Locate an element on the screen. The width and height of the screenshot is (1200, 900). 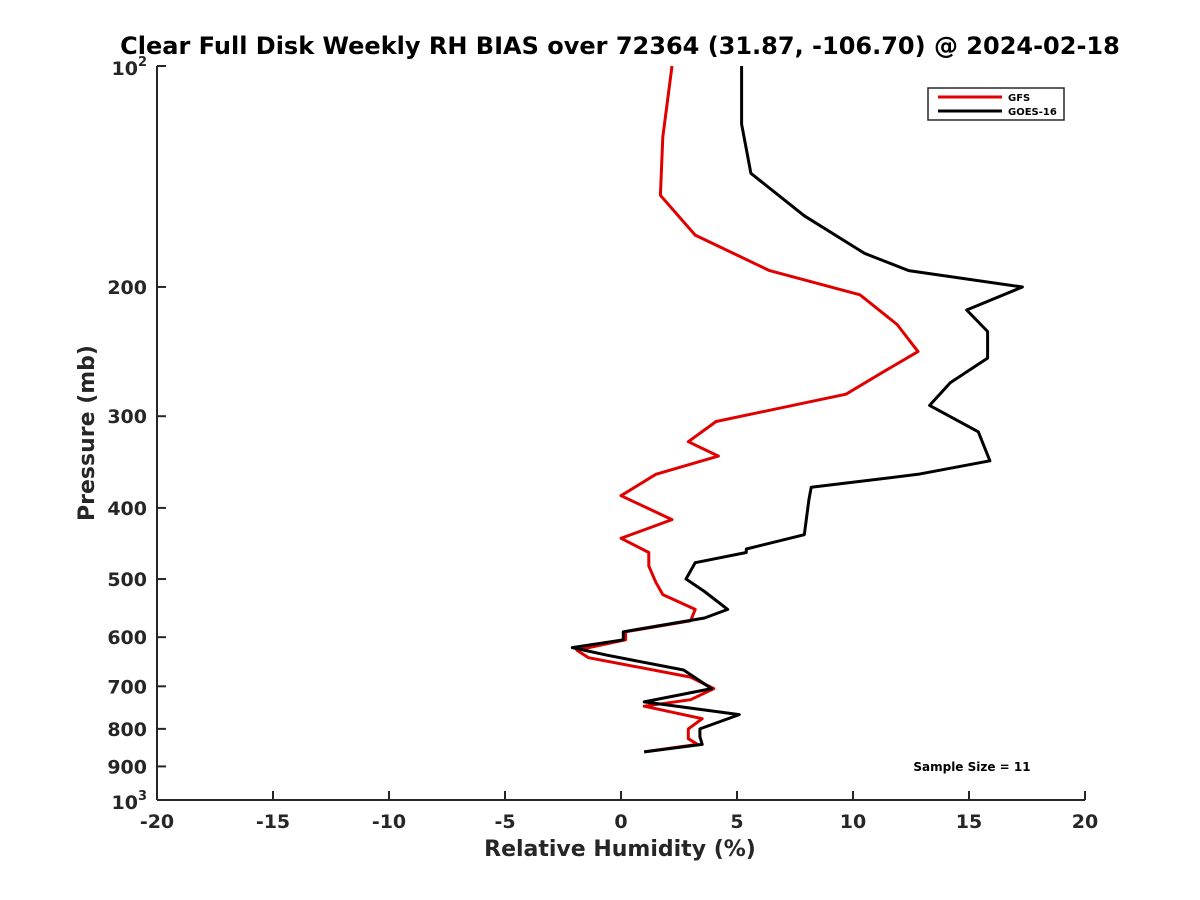
legend-box is located at coordinates (996, 104).